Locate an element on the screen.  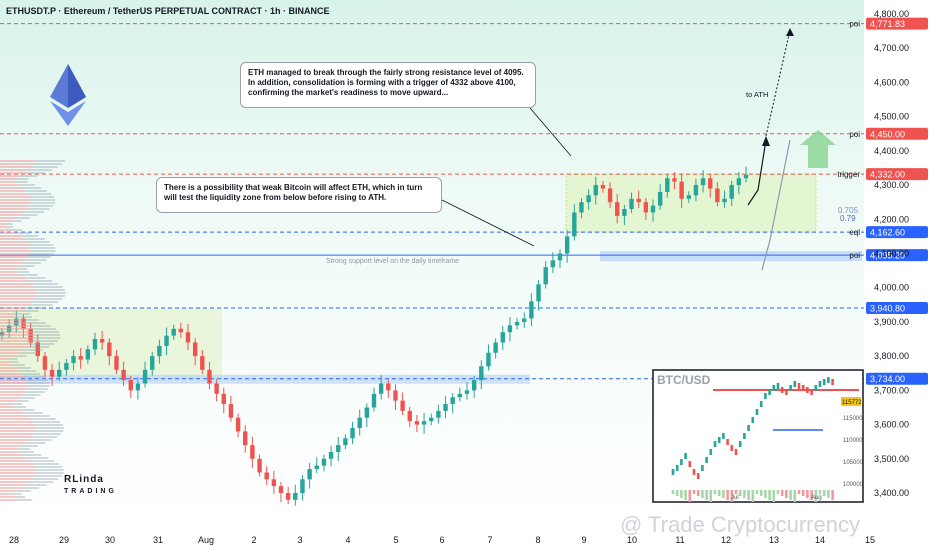
projection-path-alt is located at coordinates (776, 205).